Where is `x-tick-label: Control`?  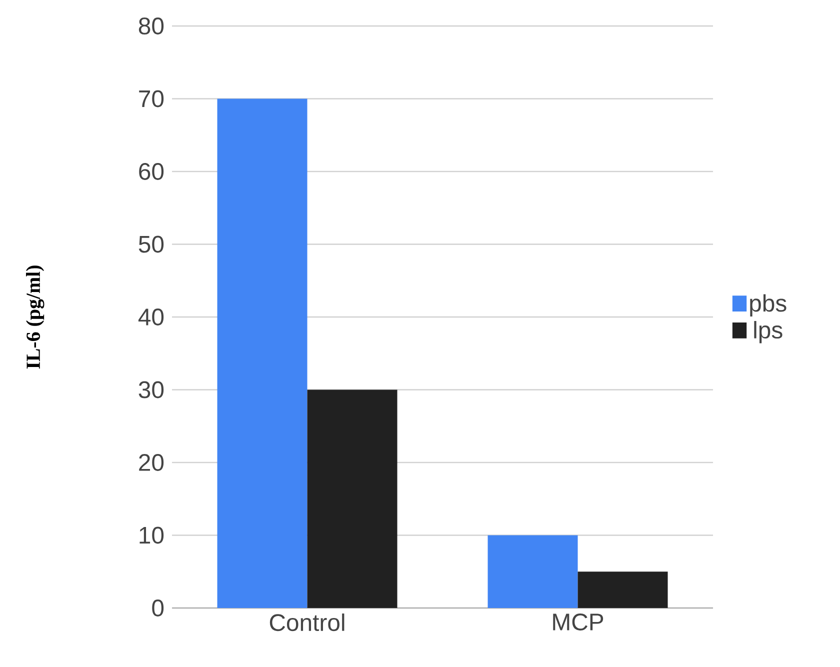 x-tick-label: Control is located at coordinates (307, 623).